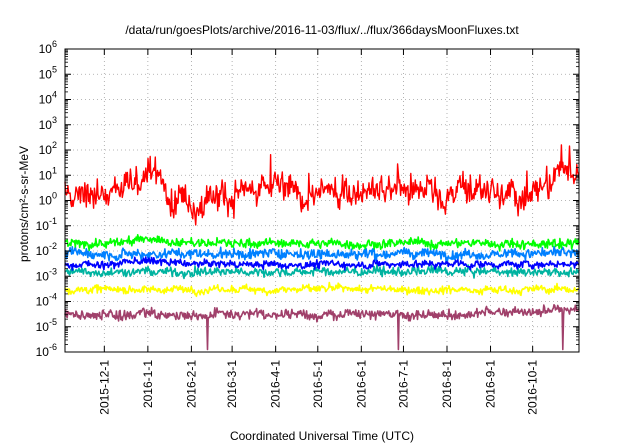 Image resolution: width=640 pixels, height=448 pixels. I want to click on y-tick-exponent: 6, so click(54, 44).